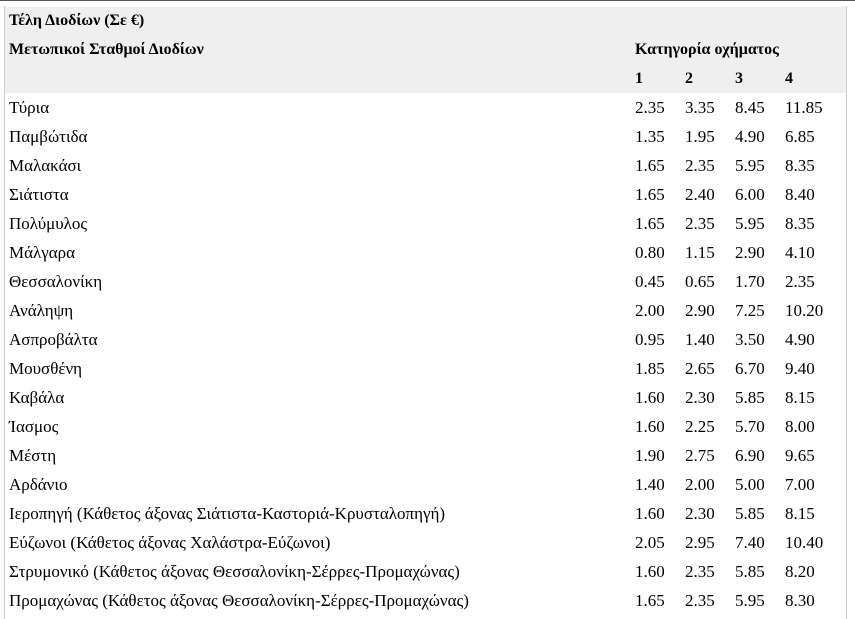 Image resolution: width=855 pixels, height=619 pixels. What do you see at coordinates (657, 252) in the screenshot?
I see `fee-category-1: 0.80` at bounding box center [657, 252].